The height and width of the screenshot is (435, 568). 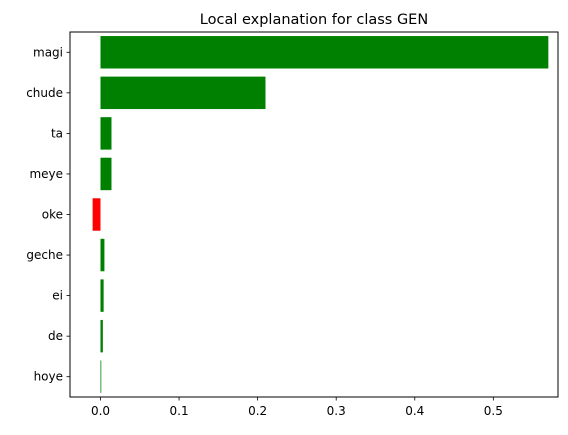 I want to click on bar-hoye, so click(x=101, y=376).